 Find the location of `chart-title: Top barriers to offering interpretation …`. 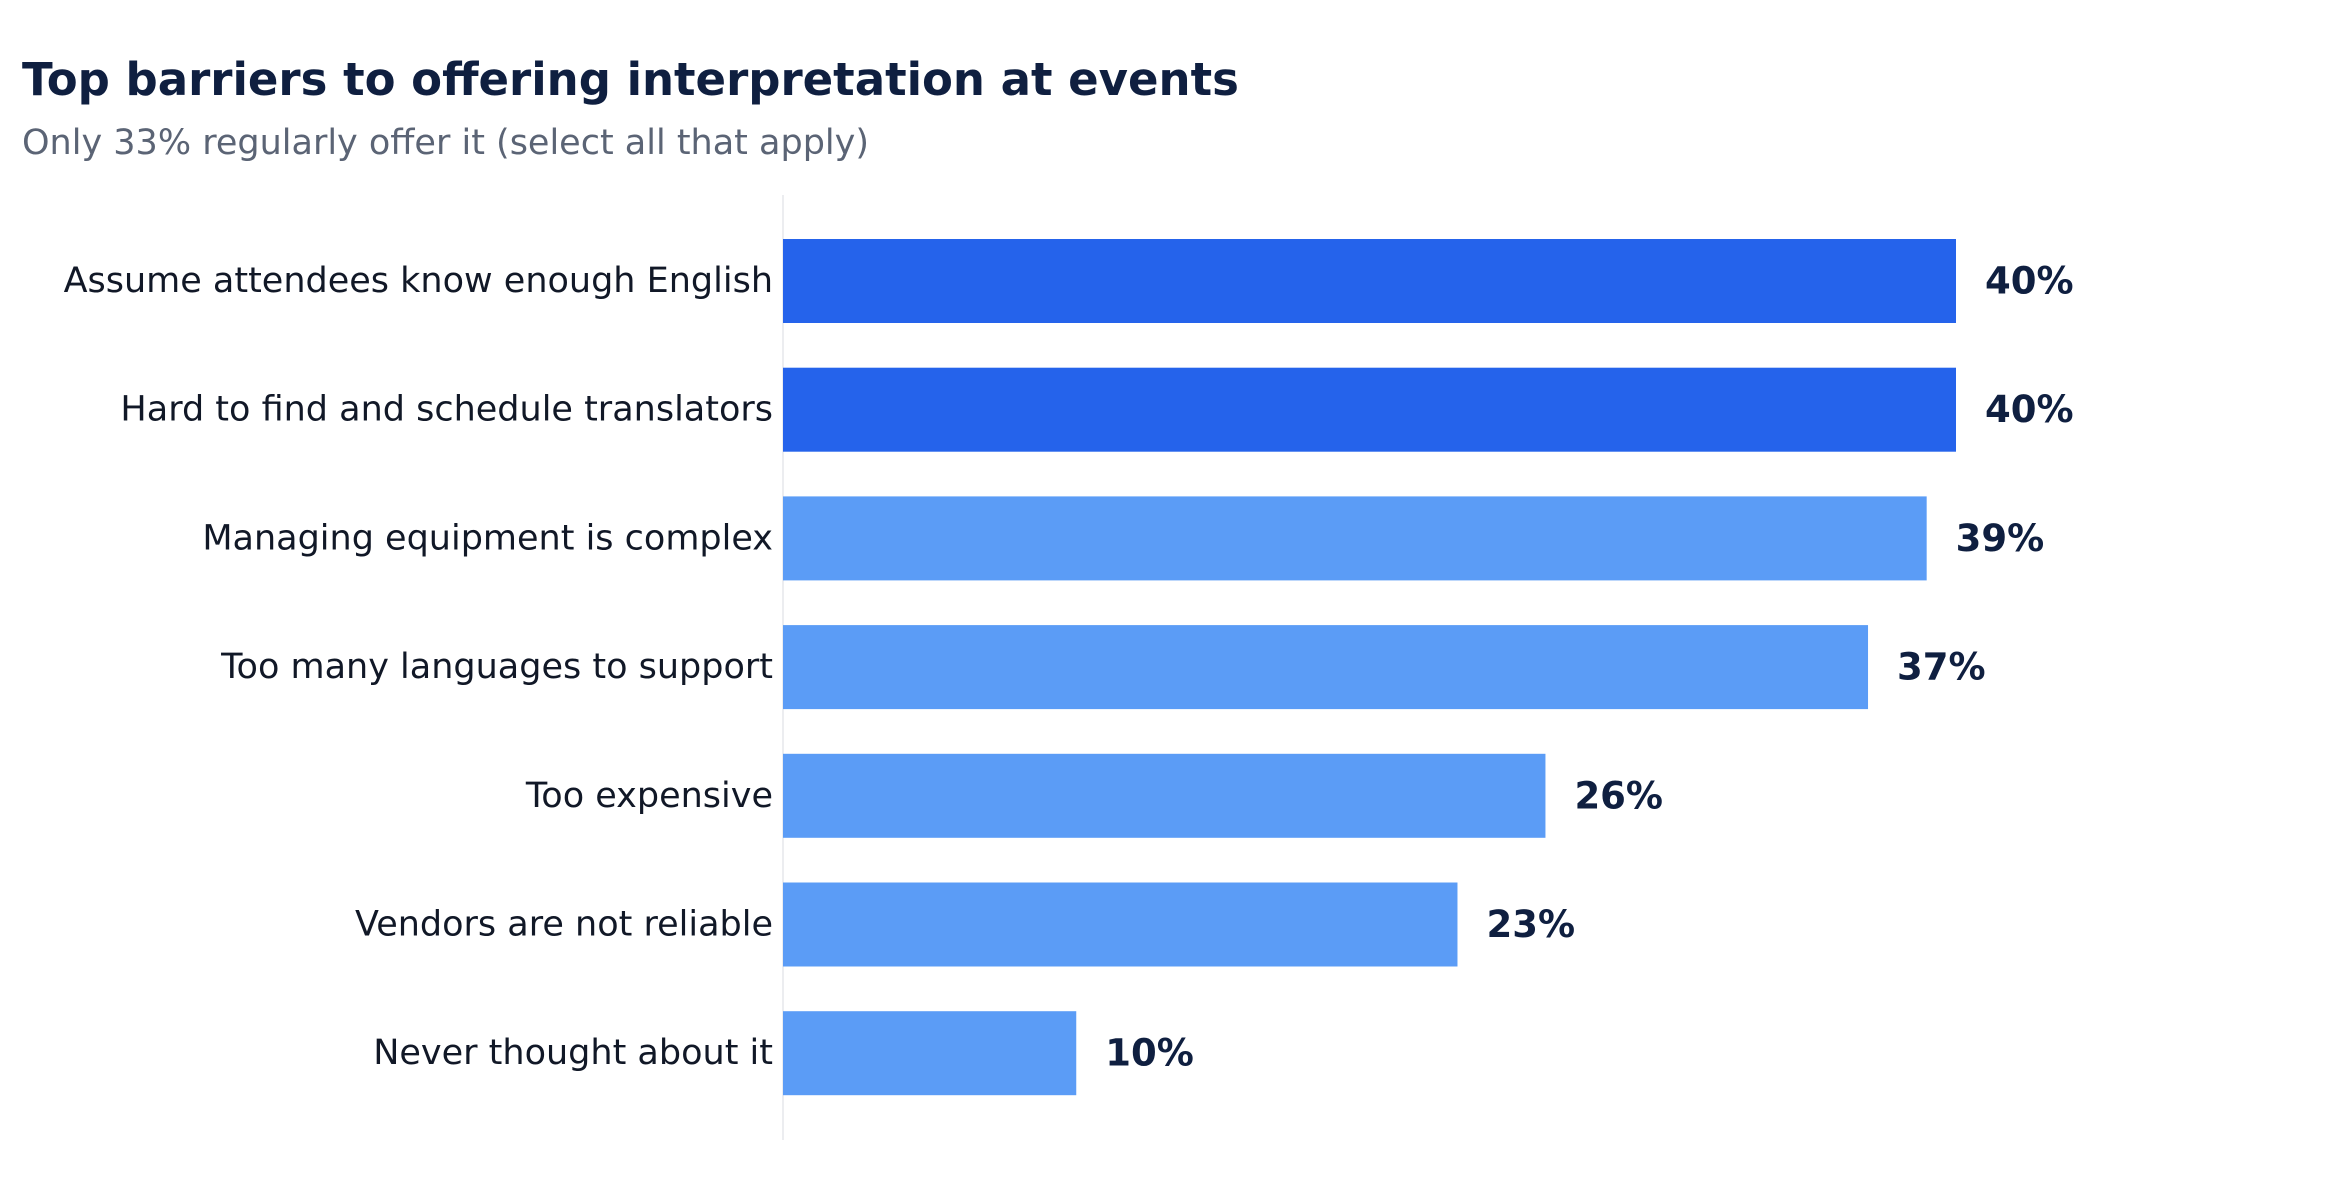

chart-title: Top barriers to offering interpretation … is located at coordinates (630, 79).